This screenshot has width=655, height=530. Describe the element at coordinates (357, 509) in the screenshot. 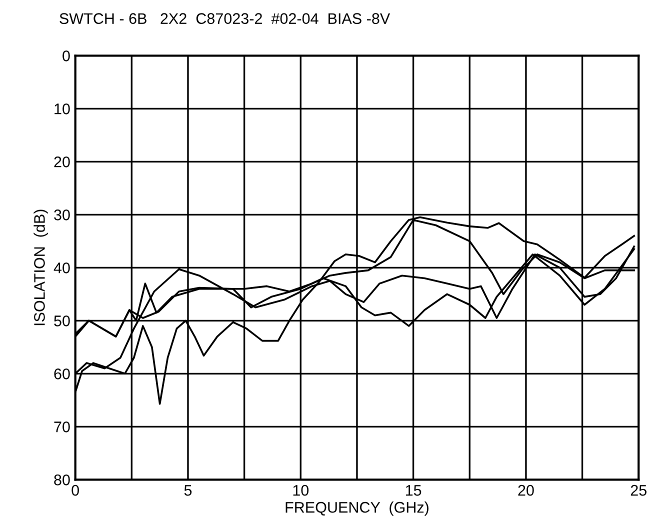

I see `x-axis-title: FREQUENCY (GHz)` at that location.